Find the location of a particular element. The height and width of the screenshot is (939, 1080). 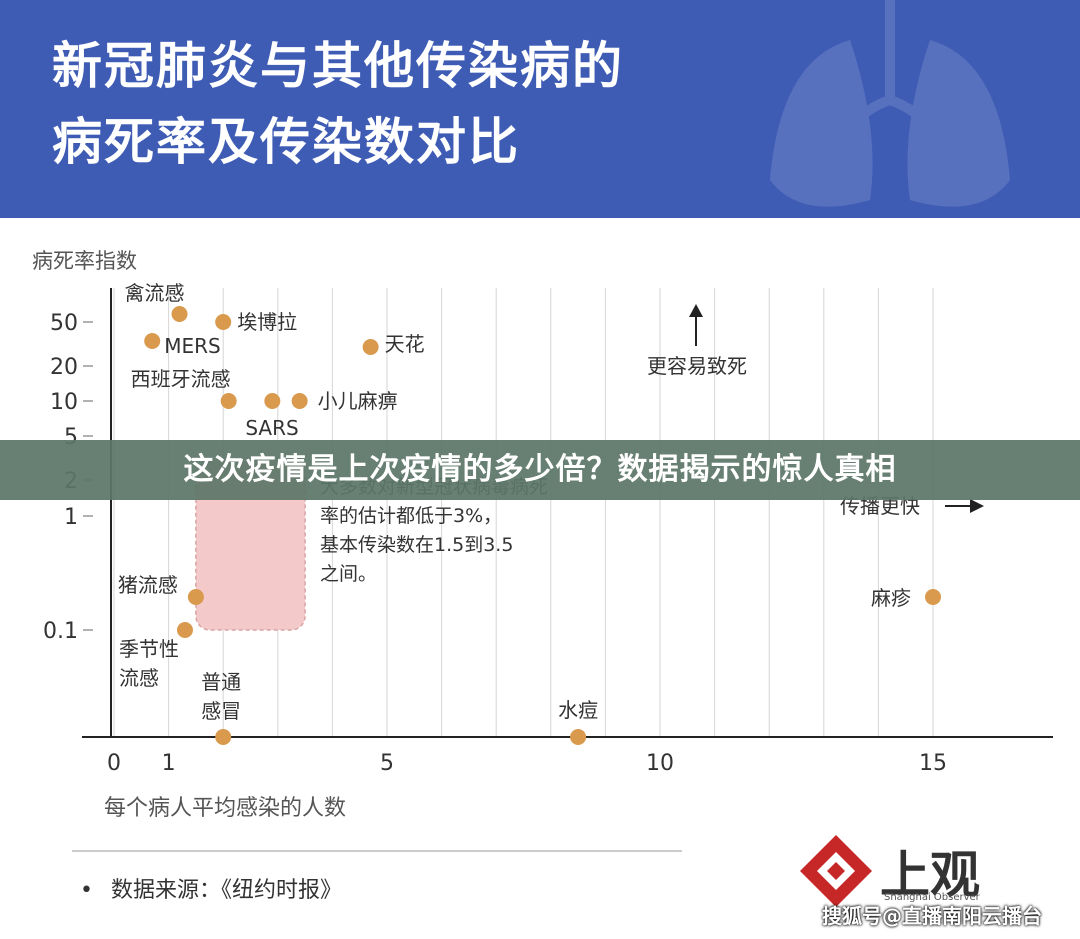

y-tick-label: 20 is located at coordinates (64, 367).